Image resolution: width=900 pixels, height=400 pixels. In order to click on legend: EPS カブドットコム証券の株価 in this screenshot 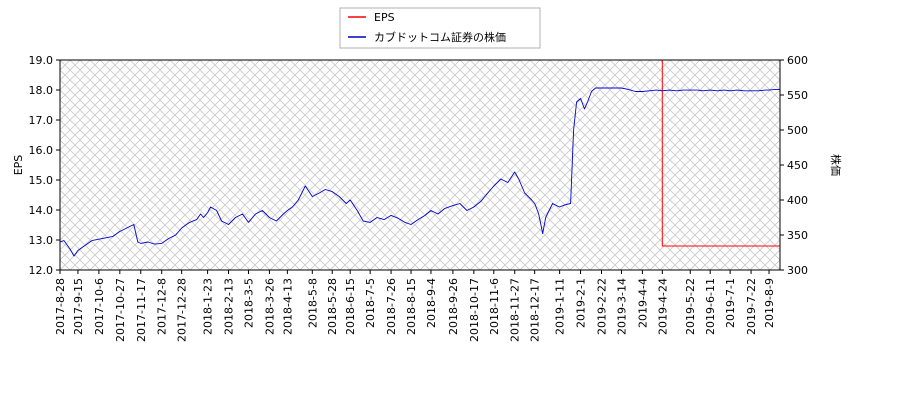, I will do `click(440, 28)`.